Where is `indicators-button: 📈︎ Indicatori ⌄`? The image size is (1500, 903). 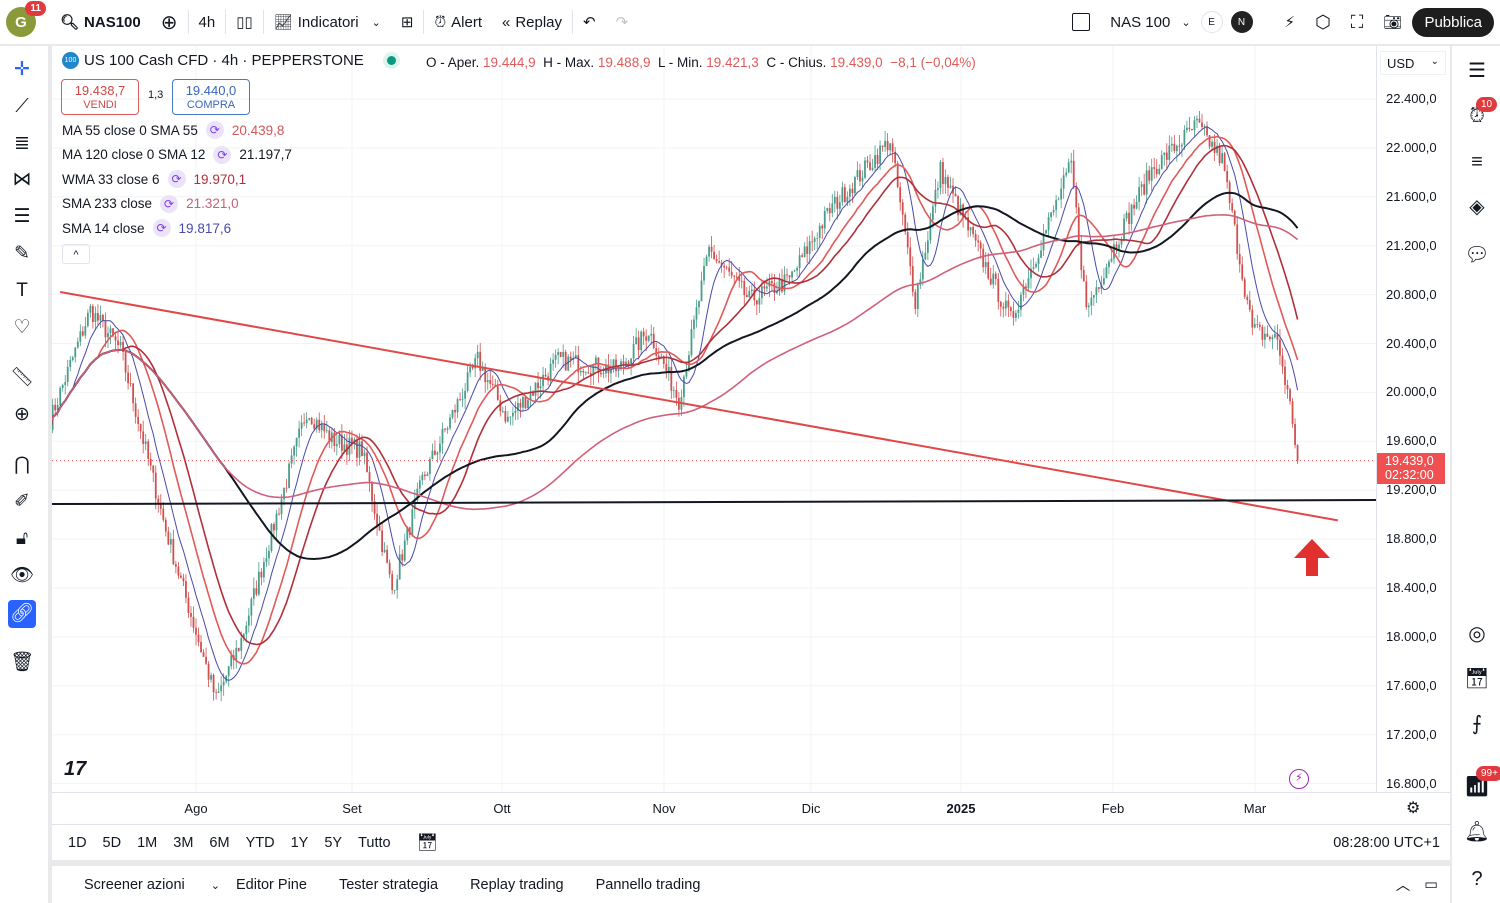
indicators-button: 📈︎ Indicatori ⌄ is located at coordinates (327, 22).